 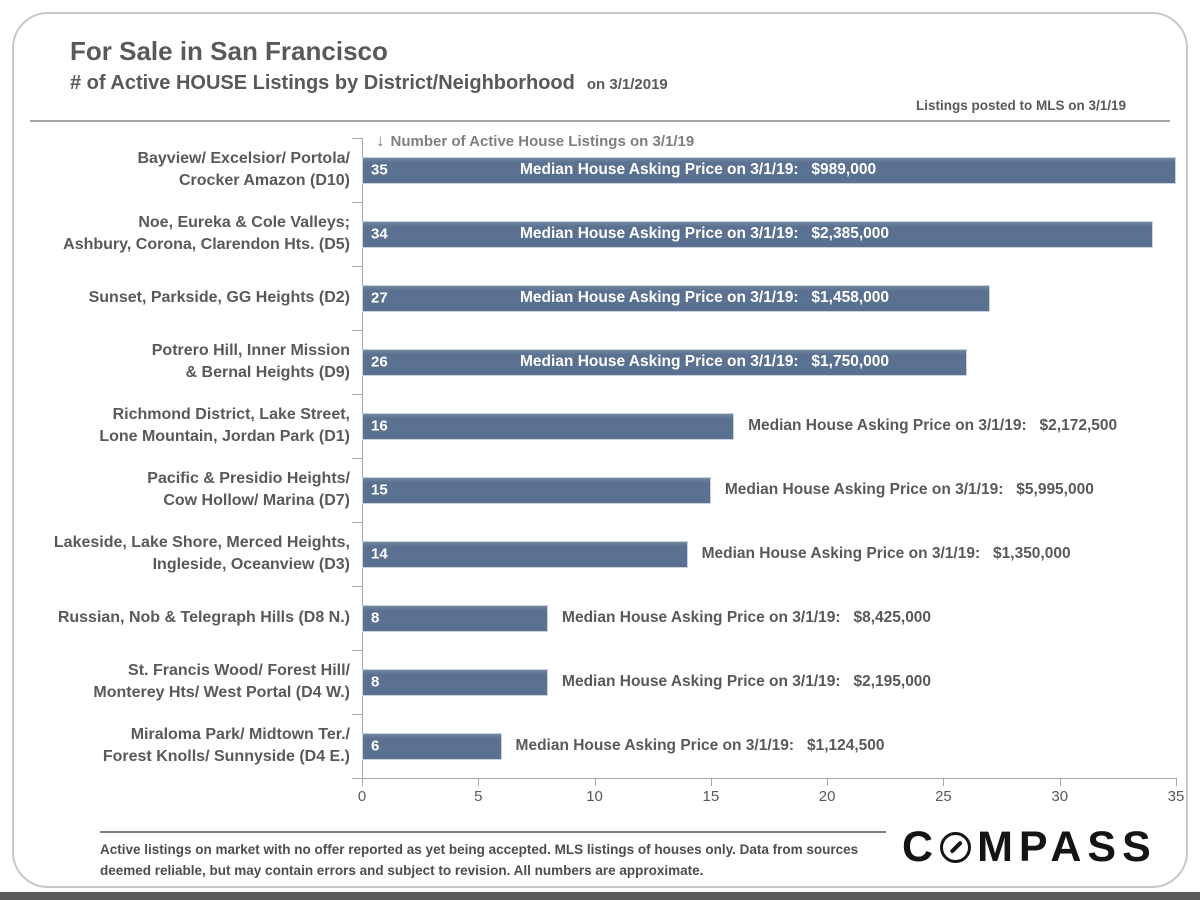 I want to click on mls-note: Listings posted to MLS on 3/1/19, so click(x=1020, y=105).